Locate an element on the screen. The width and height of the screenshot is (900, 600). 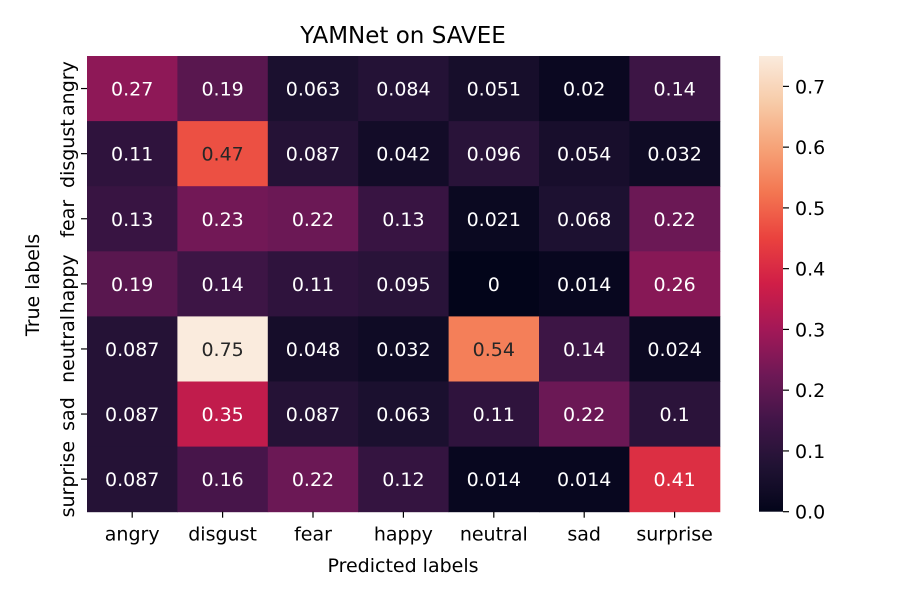
cell-value-label: 0.1 is located at coordinates (674, 415).